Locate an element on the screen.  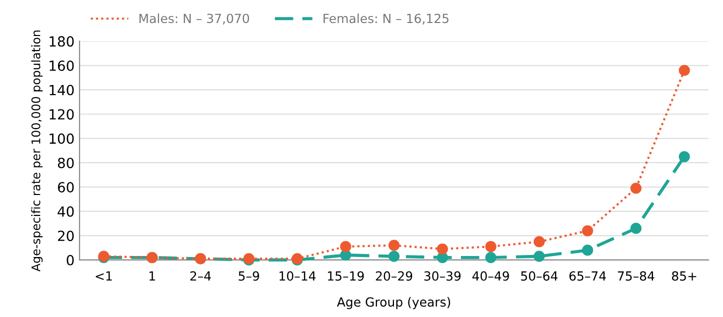
x-tick-label: 10–14 is located at coordinates (298, 276).